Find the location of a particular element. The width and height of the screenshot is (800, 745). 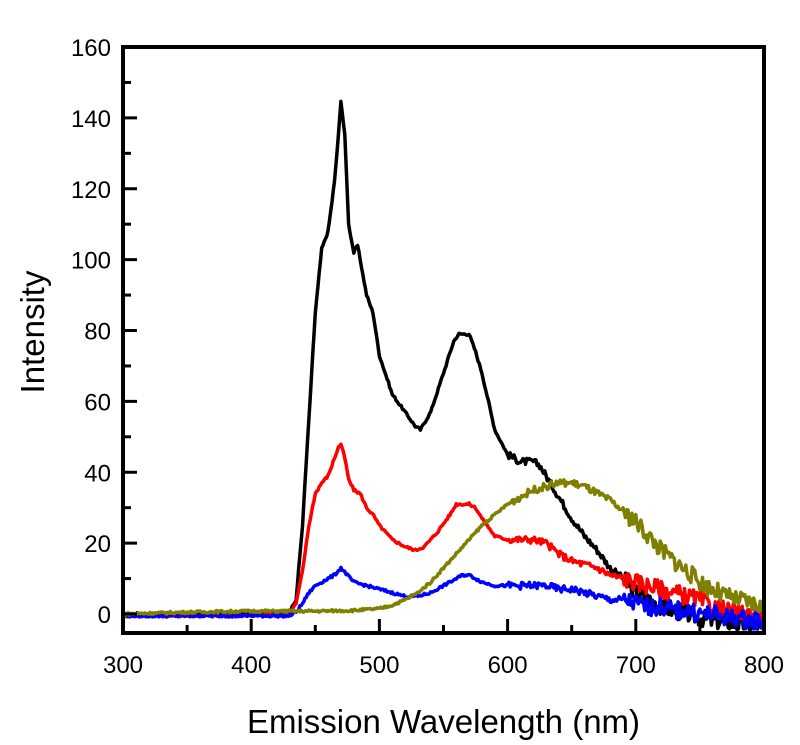

x-tick-label: 400 is located at coordinates (251, 665).